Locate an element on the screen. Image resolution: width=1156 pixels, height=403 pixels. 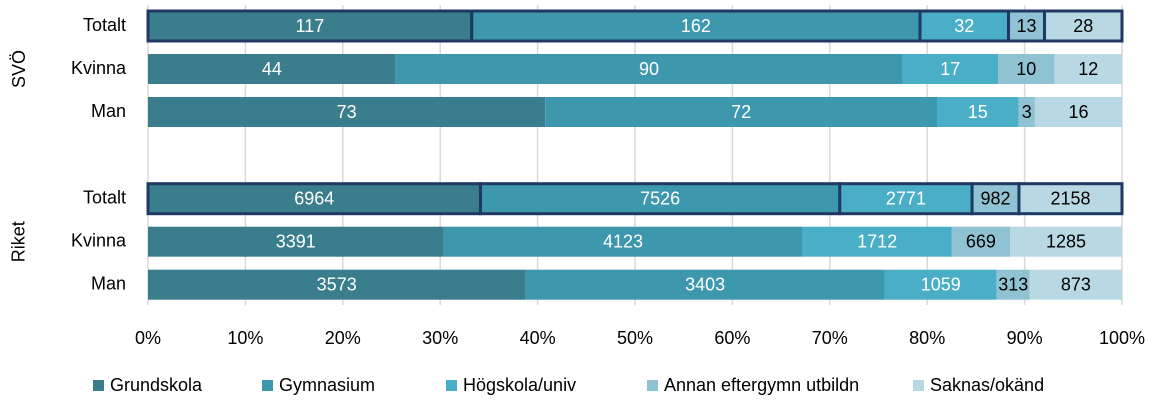
data-label: 2771 is located at coordinates (906, 198).